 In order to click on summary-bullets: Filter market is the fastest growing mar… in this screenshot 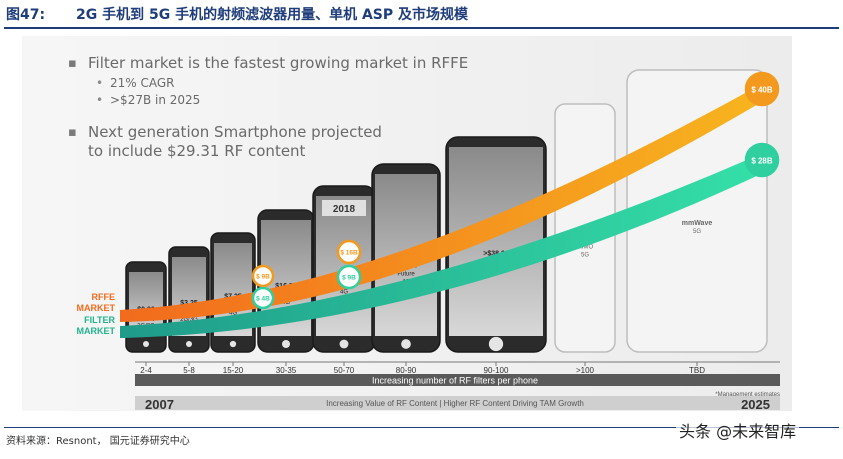, I will do `click(274, 107)`.